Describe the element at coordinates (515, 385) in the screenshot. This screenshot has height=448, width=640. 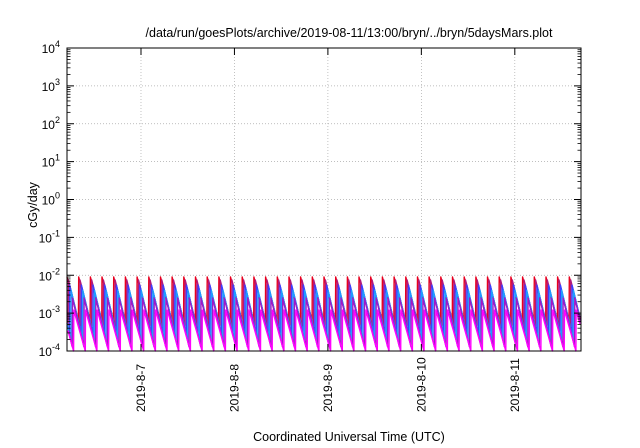
I see `x-tick-label: 2019-8-11` at that location.